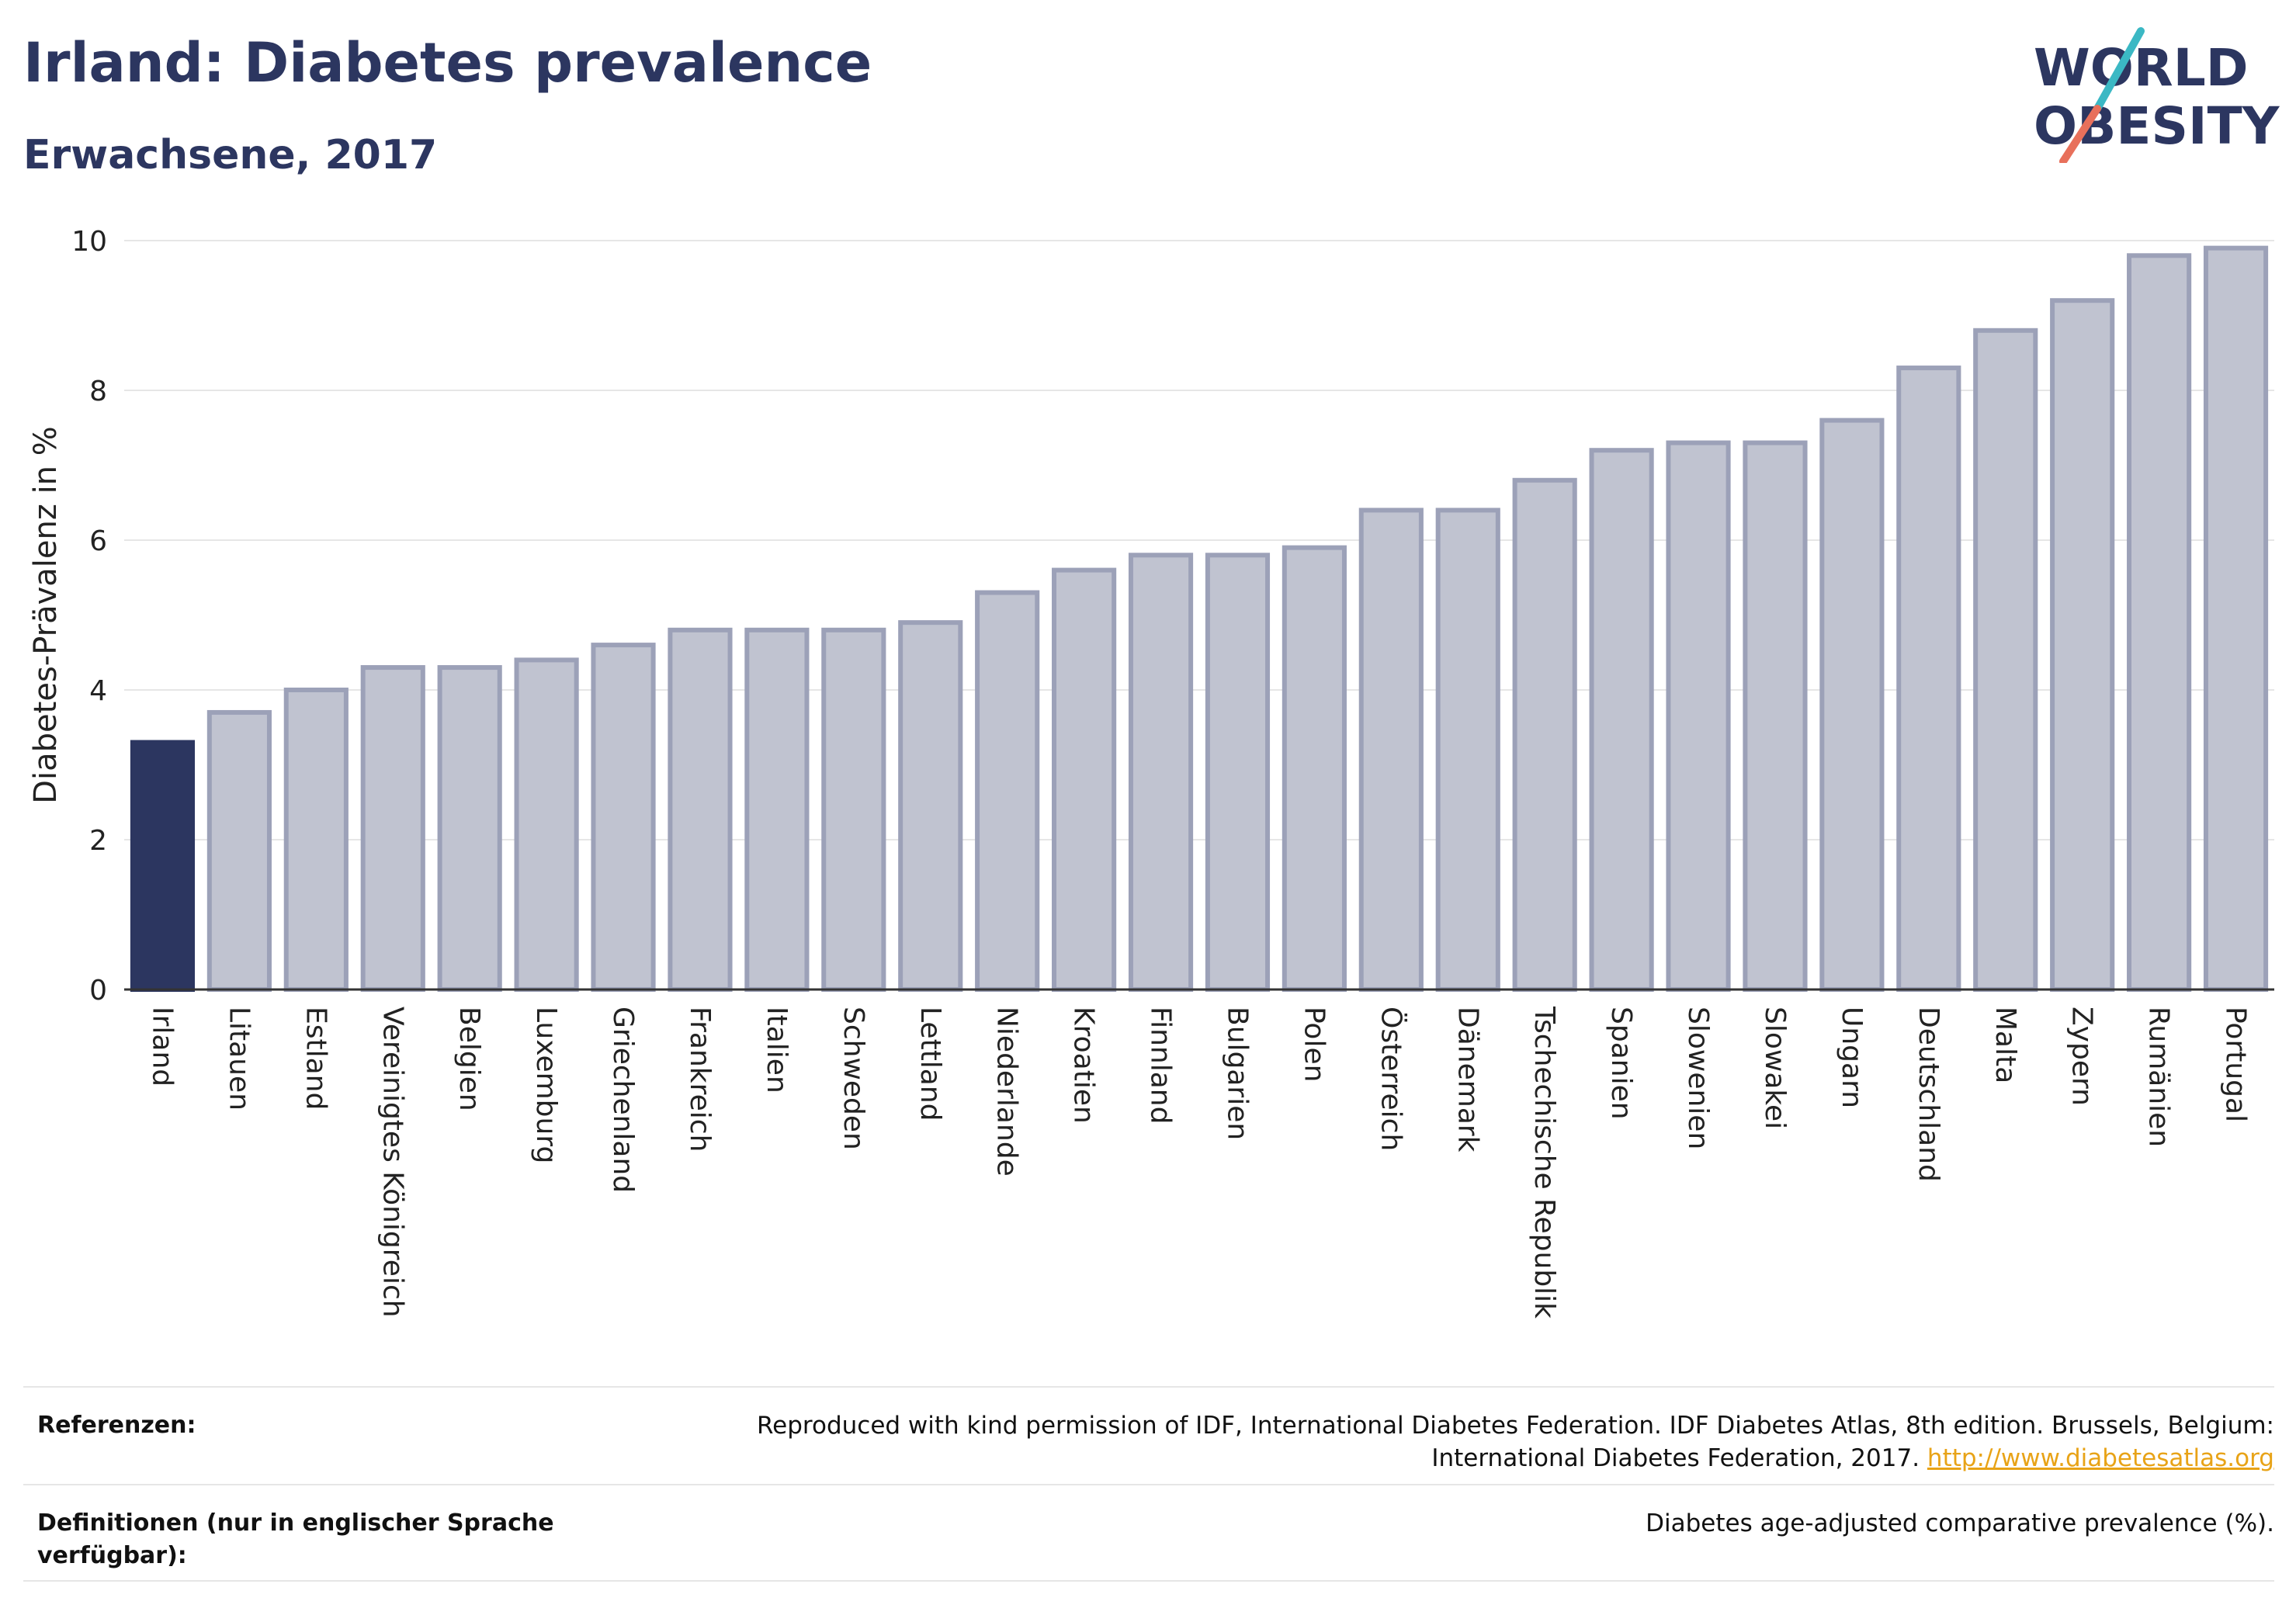 The height and width of the screenshot is (1622, 2296). What do you see at coordinates (163, 866) in the screenshot?
I see `bar-irland` at bounding box center [163, 866].